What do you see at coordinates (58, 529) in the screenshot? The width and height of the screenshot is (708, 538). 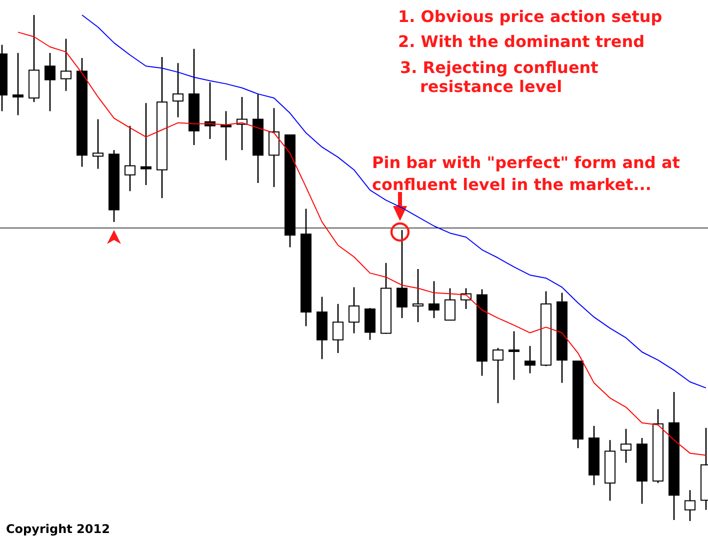 I see `text: Copyright 2012` at bounding box center [58, 529].